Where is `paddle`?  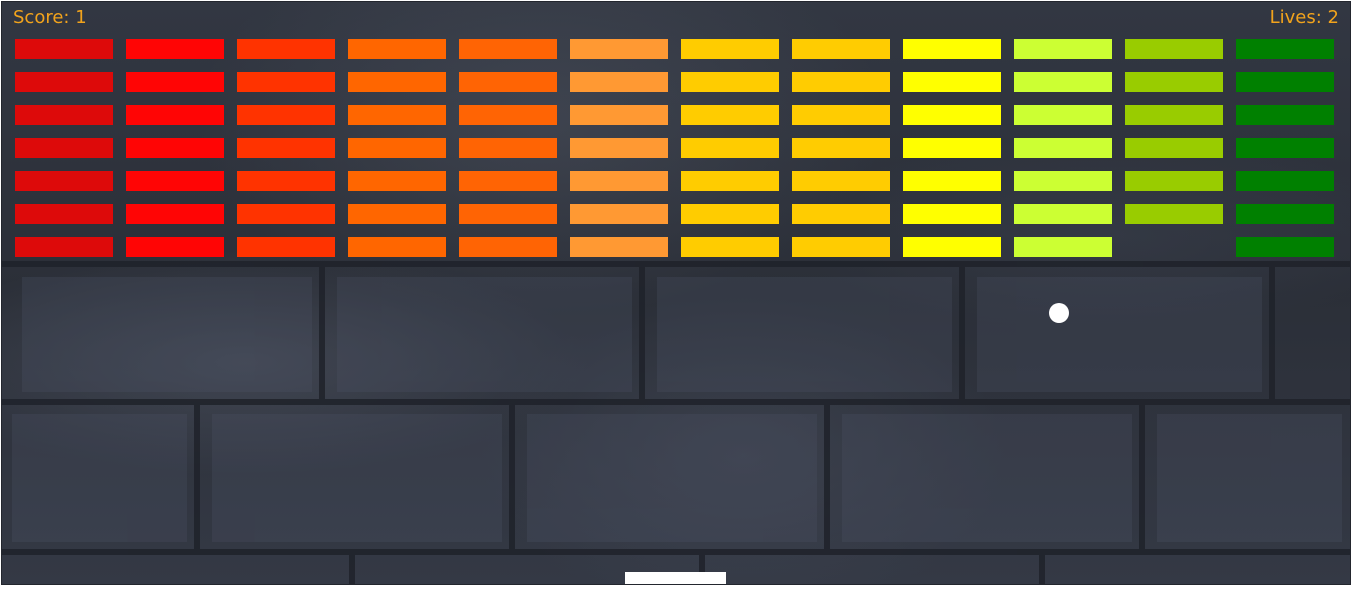
paddle is located at coordinates (675, 578).